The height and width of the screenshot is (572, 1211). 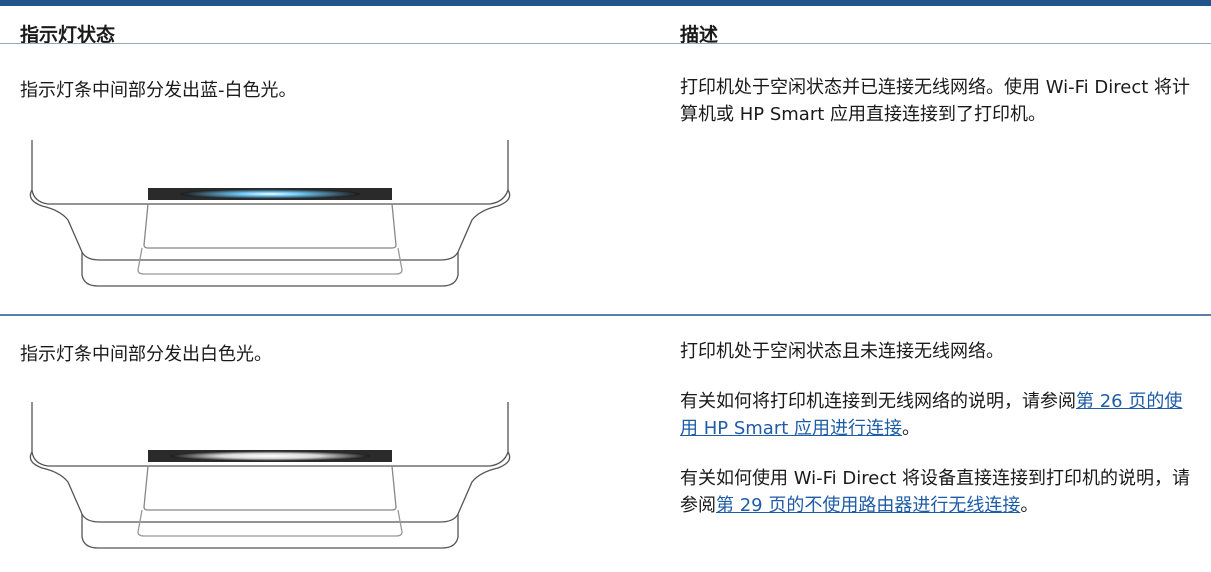 What do you see at coordinates (605, 315) in the screenshot?
I see `row-rule` at bounding box center [605, 315].